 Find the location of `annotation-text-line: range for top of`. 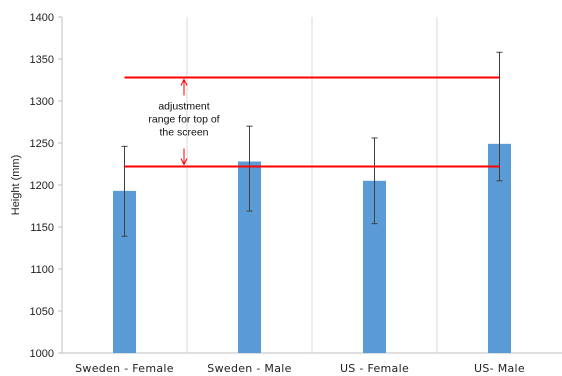

annotation-text-line: range for top of is located at coordinates (183, 119).